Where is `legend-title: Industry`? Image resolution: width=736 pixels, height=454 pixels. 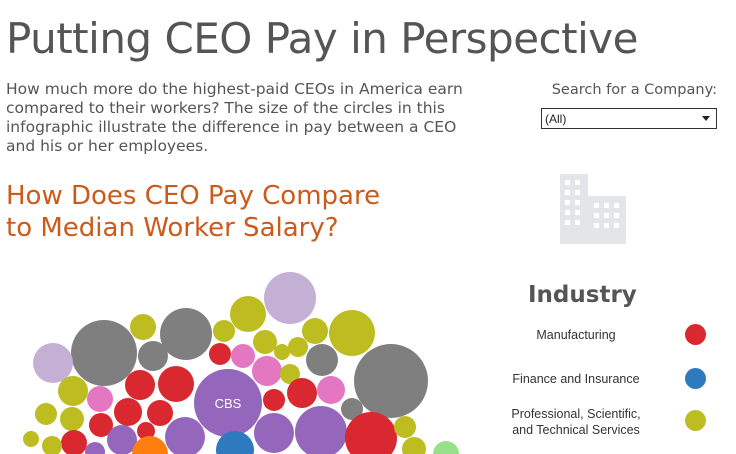 legend-title: Industry is located at coordinates (582, 295).